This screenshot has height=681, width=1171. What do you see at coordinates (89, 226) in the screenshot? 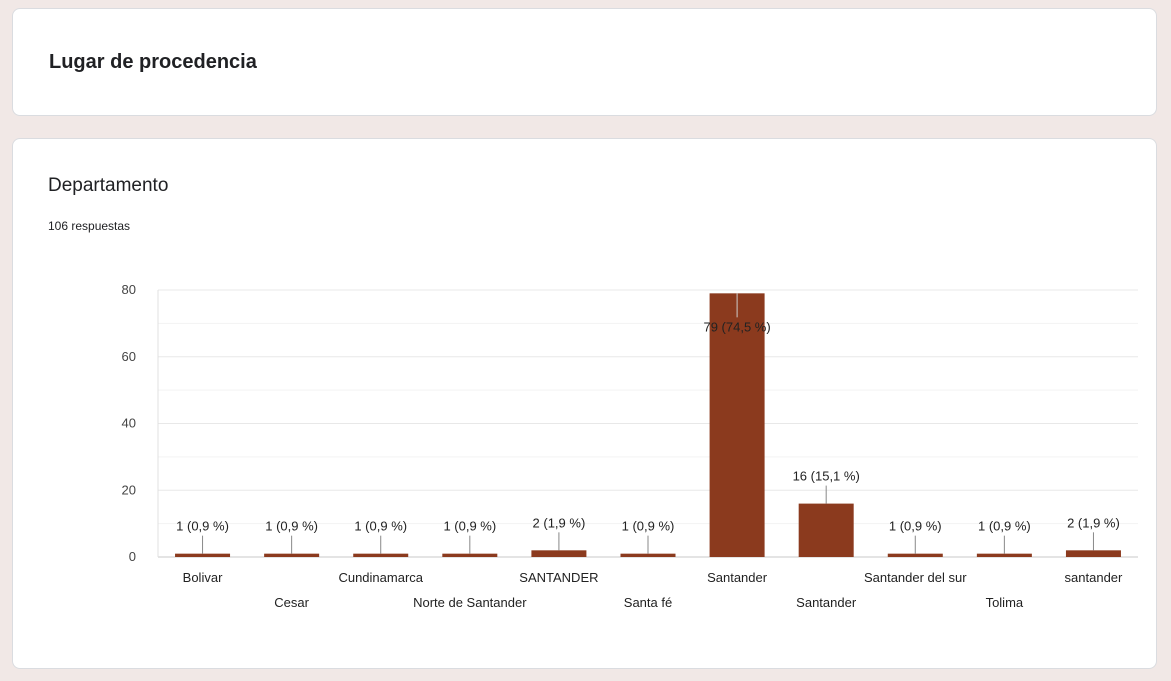
I see `response-count: 106 respuestas` at bounding box center [89, 226].